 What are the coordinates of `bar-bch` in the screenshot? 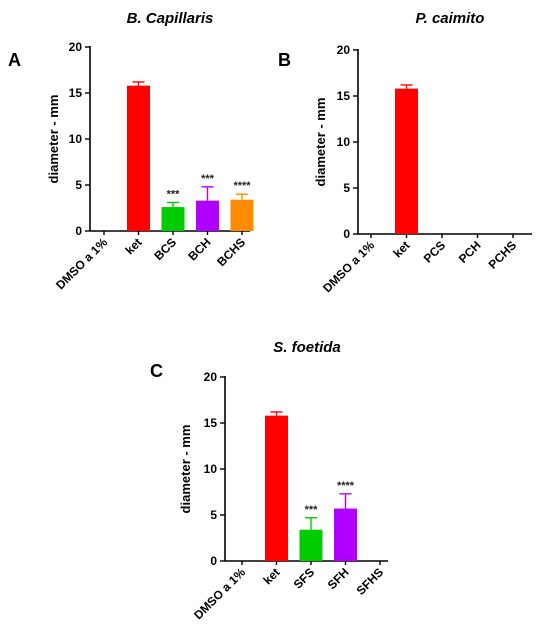 It's located at (207, 215).